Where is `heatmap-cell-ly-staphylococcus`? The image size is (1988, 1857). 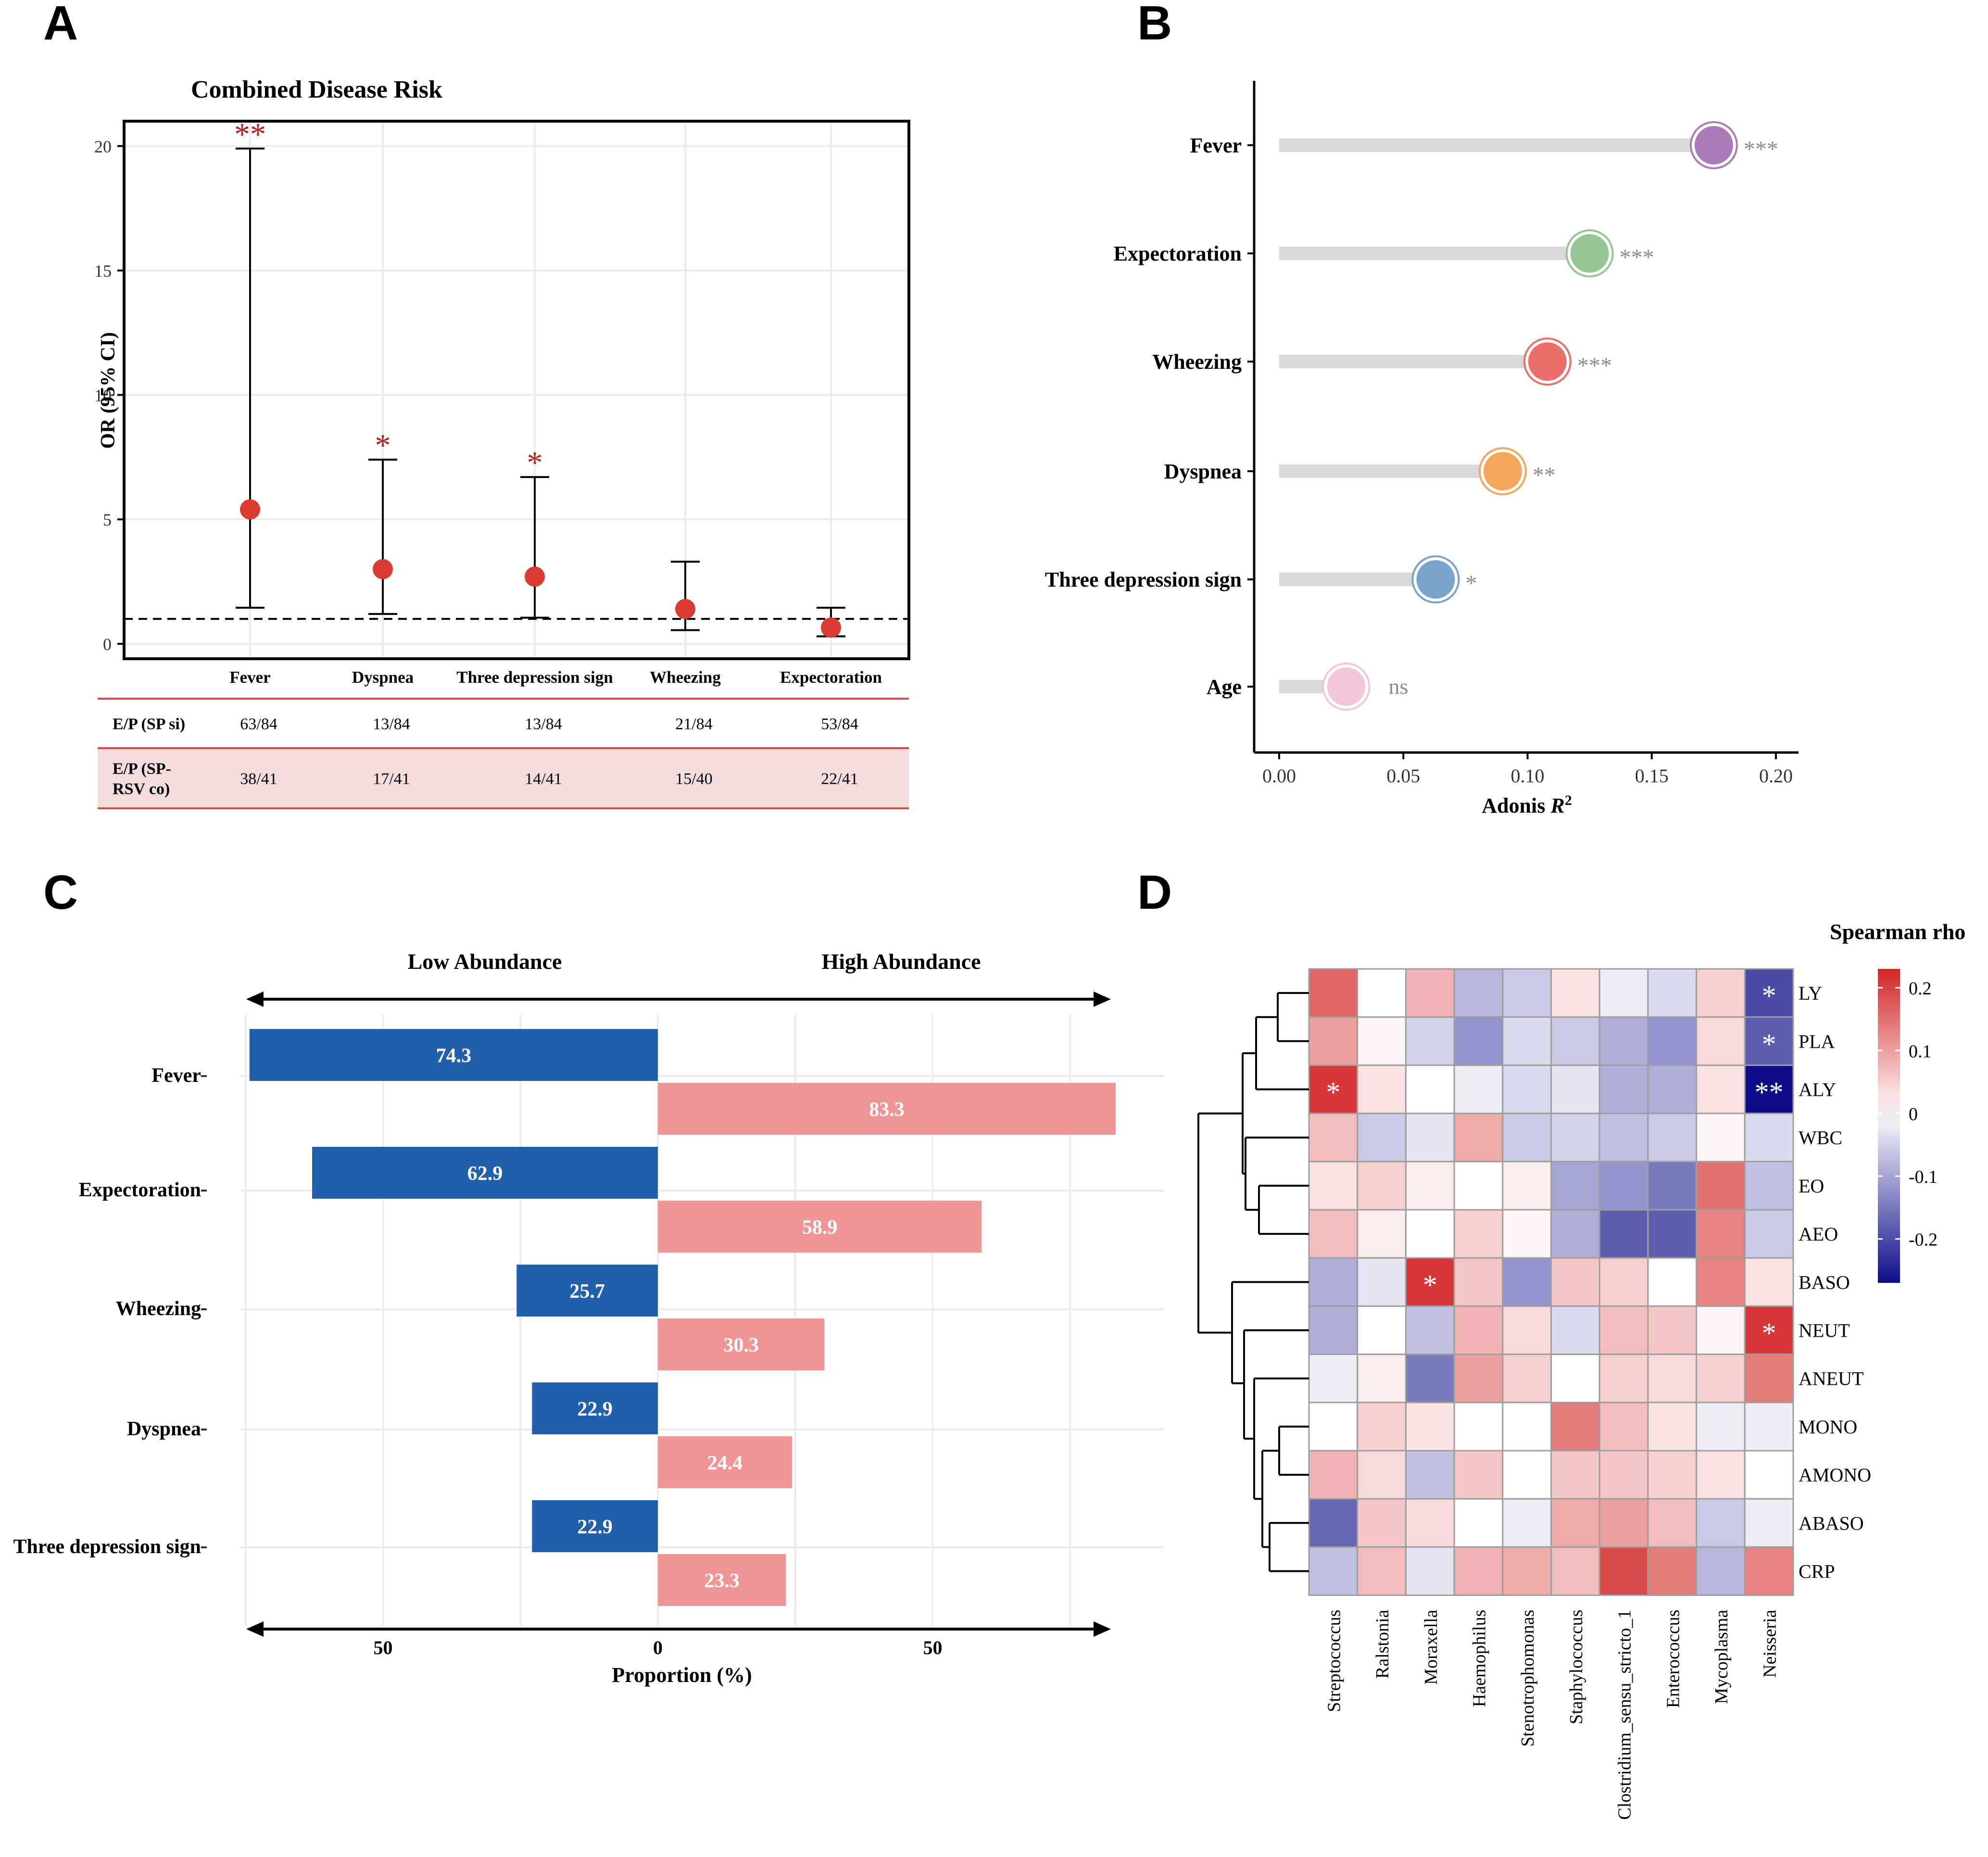 heatmap-cell-ly-staphylococcus is located at coordinates (1575, 993).